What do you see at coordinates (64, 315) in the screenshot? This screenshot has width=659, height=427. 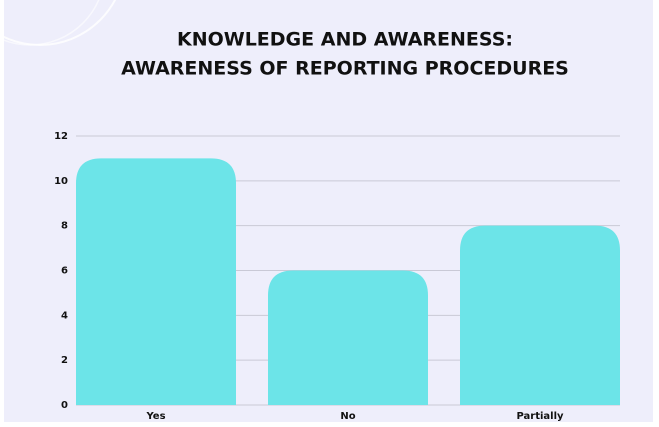 I see `y-tick-label: 4` at bounding box center [64, 315].